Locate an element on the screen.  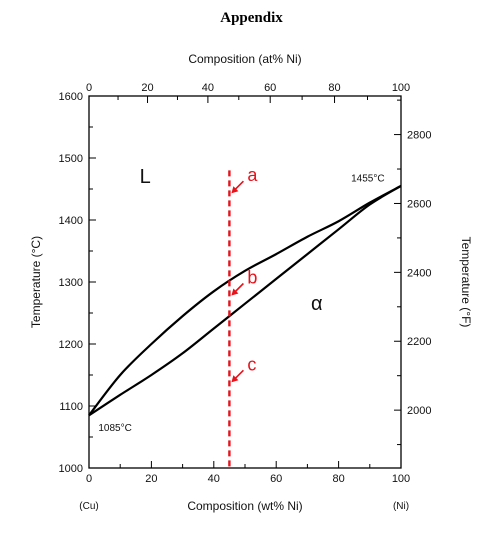
end-label-ni: (Ni) is located at coordinates (401, 506).